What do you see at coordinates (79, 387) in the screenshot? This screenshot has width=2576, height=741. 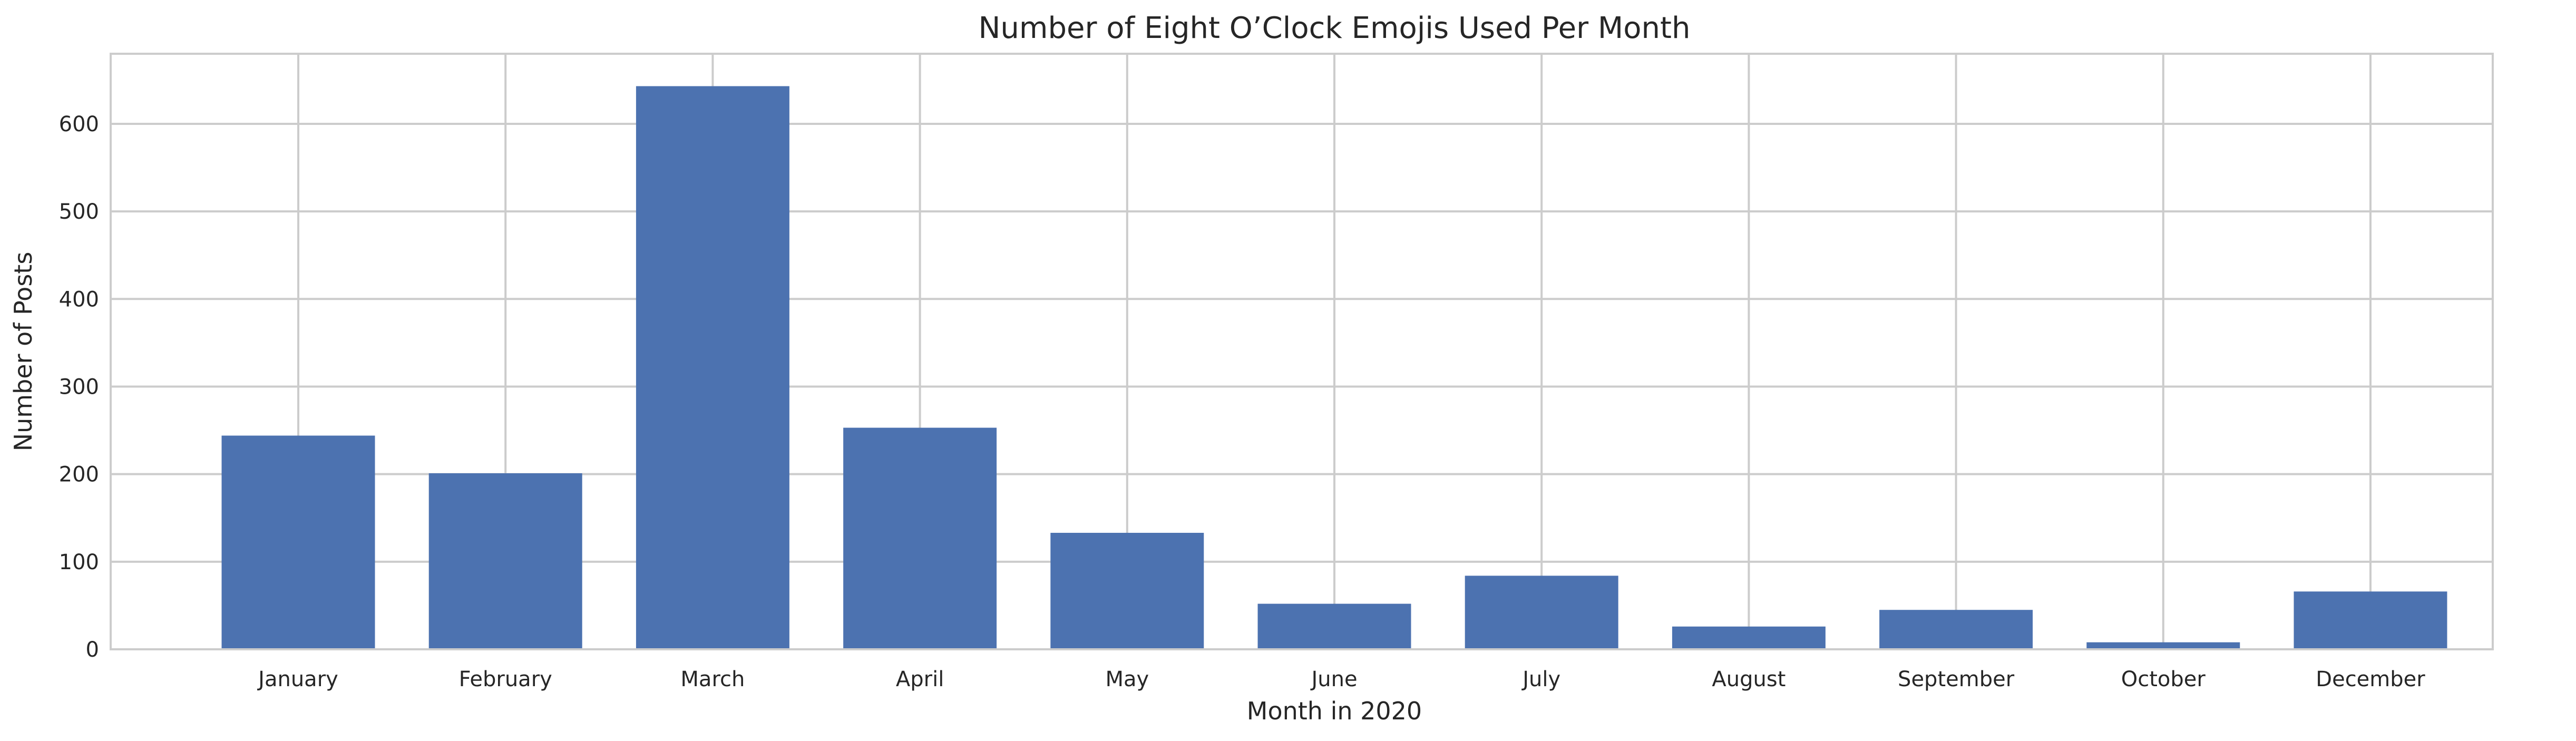 I see `y-tick-label: 300` at bounding box center [79, 387].